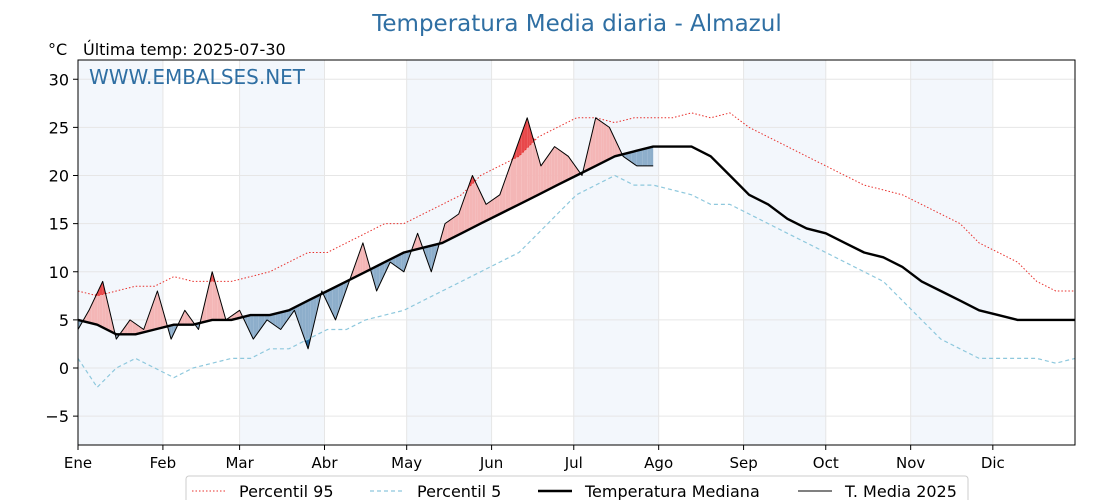 This screenshot has height=500, width=1120. Describe the element at coordinates (576, 24) in the screenshot. I see `chart-title: Temperatura Media diaria - Almazul` at that location.